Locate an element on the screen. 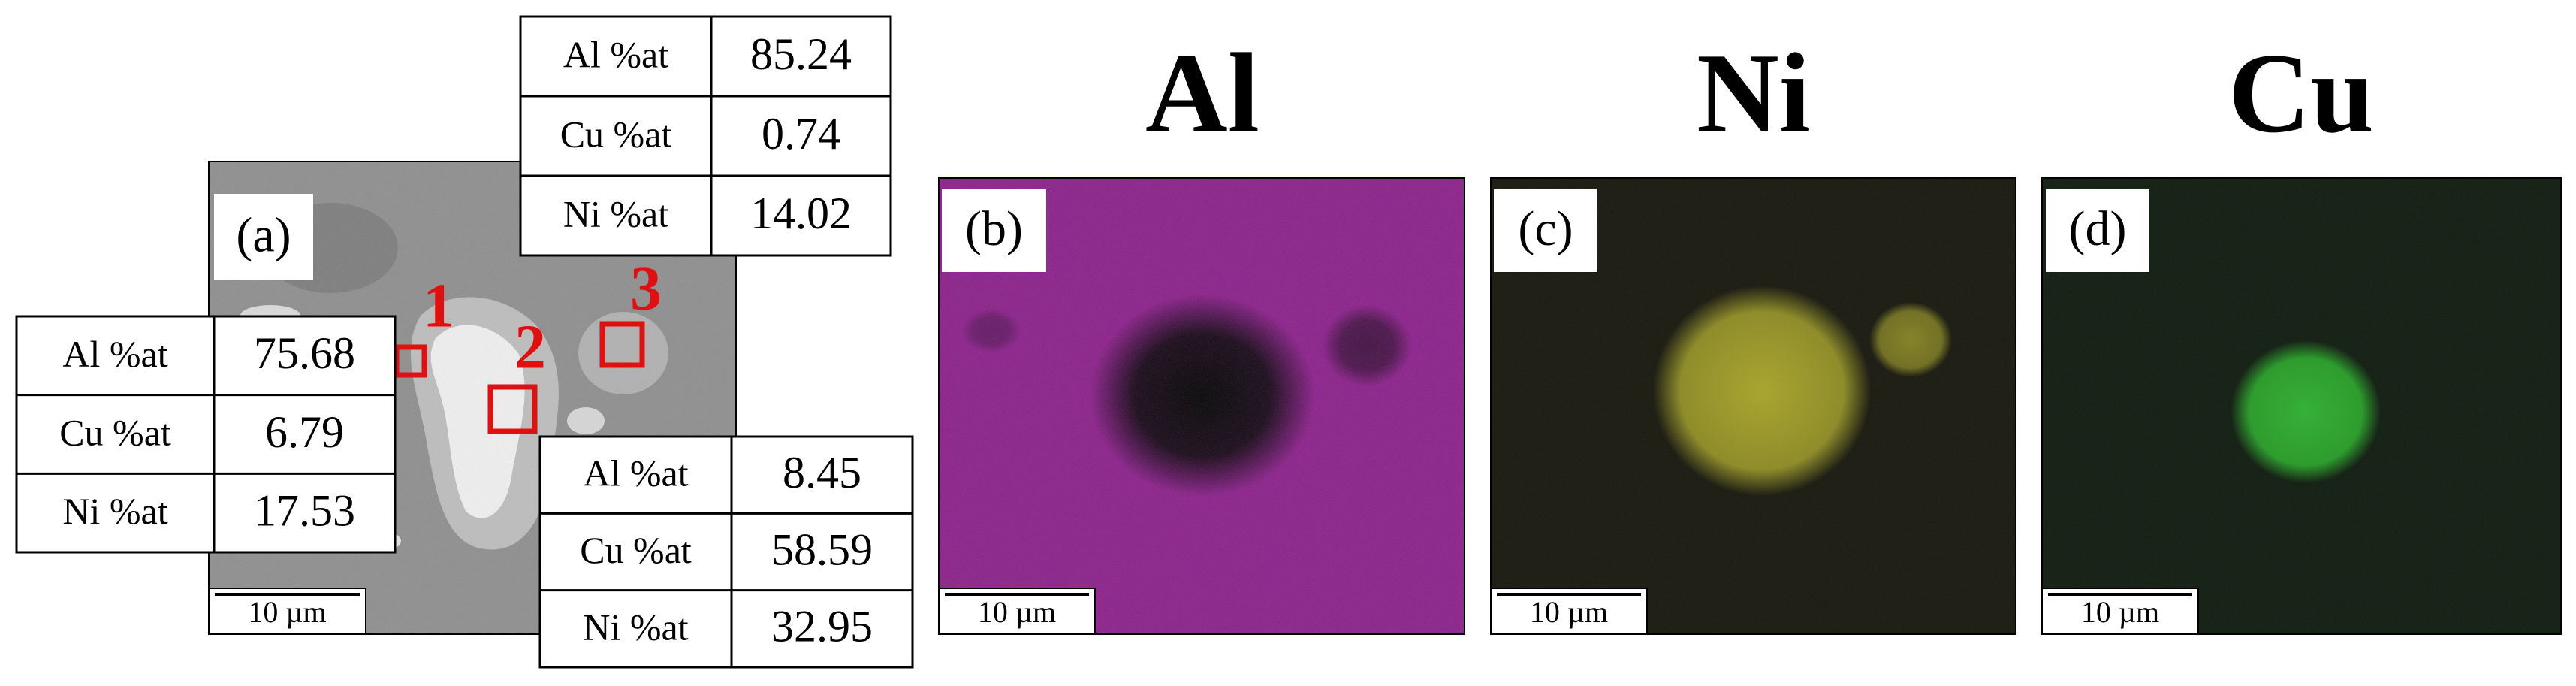 This screenshot has width=2576, height=686. table-cell: 6.79 is located at coordinates (304, 432).